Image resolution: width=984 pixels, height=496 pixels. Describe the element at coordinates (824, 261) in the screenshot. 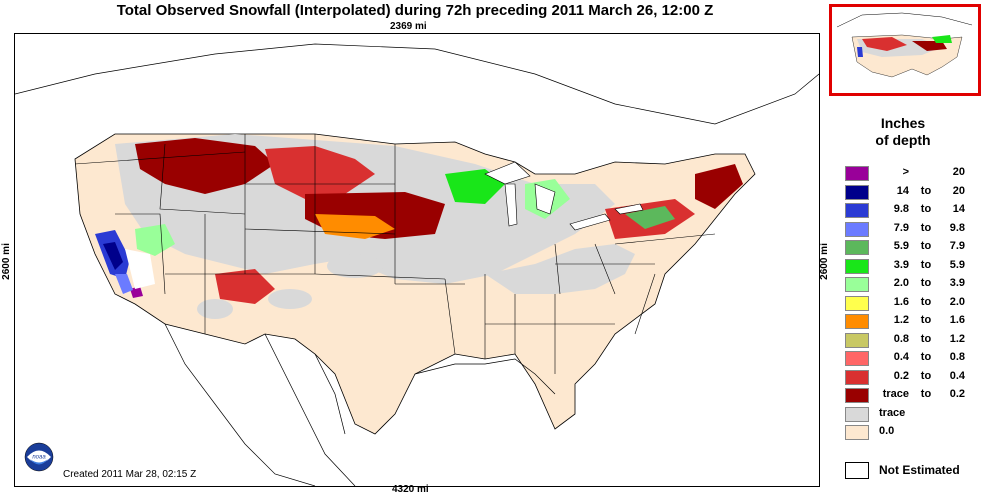

I see `right-distance-label: 2600 mi` at that location.